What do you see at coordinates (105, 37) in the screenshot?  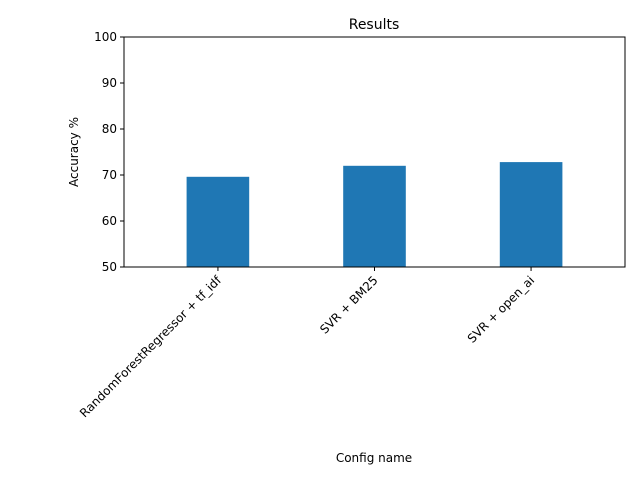 I see `y-tick-label-5: 100` at bounding box center [105, 37].